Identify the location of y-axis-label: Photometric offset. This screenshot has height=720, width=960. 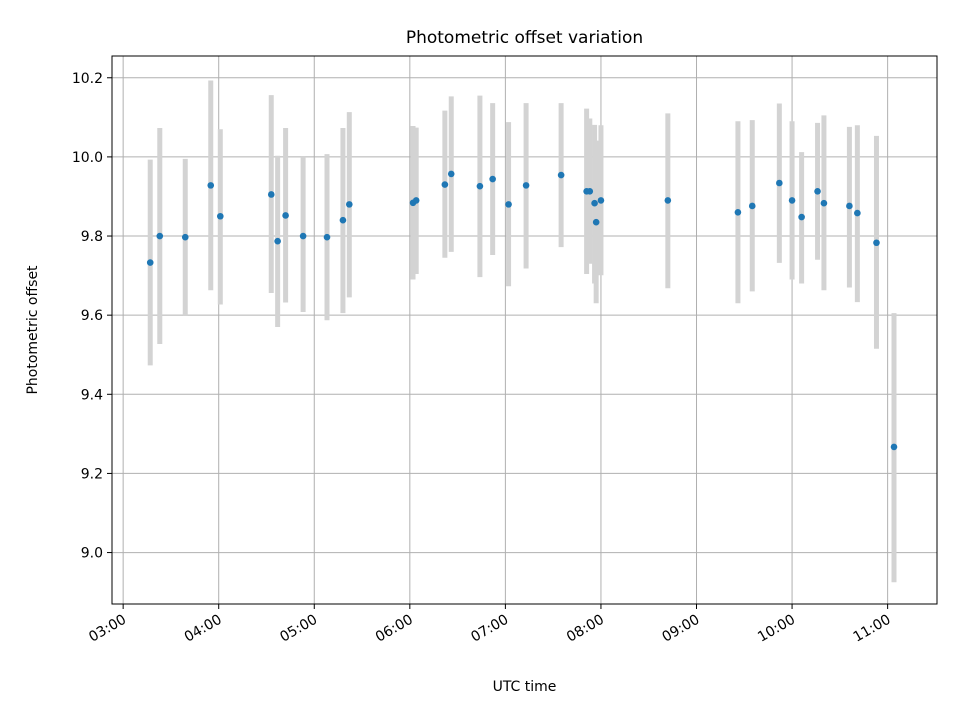
(33, 330).